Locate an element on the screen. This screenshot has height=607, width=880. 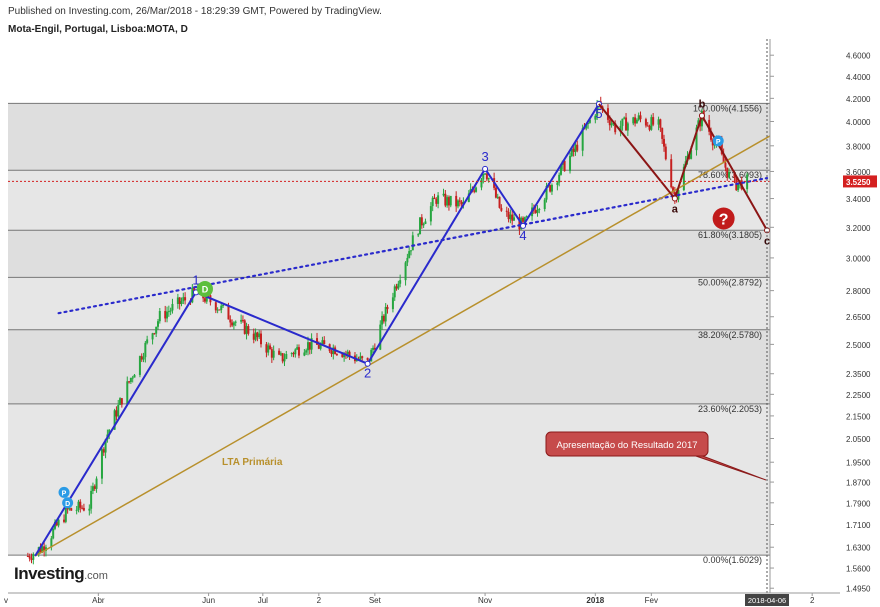
corrective-wave is located at coordinates (683, 167).